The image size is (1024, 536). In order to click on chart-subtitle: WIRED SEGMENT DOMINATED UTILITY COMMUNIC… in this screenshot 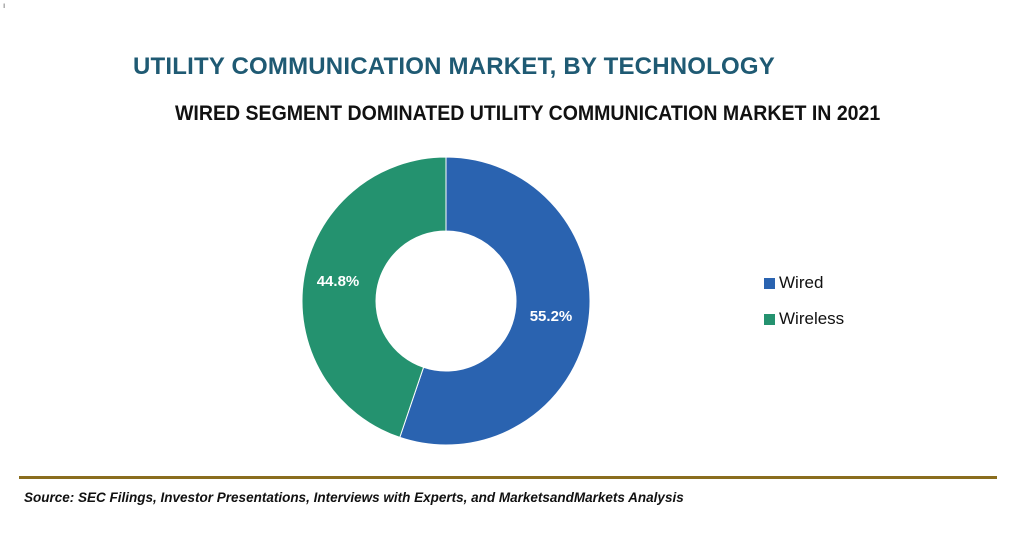, I will do `click(528, 113)`.